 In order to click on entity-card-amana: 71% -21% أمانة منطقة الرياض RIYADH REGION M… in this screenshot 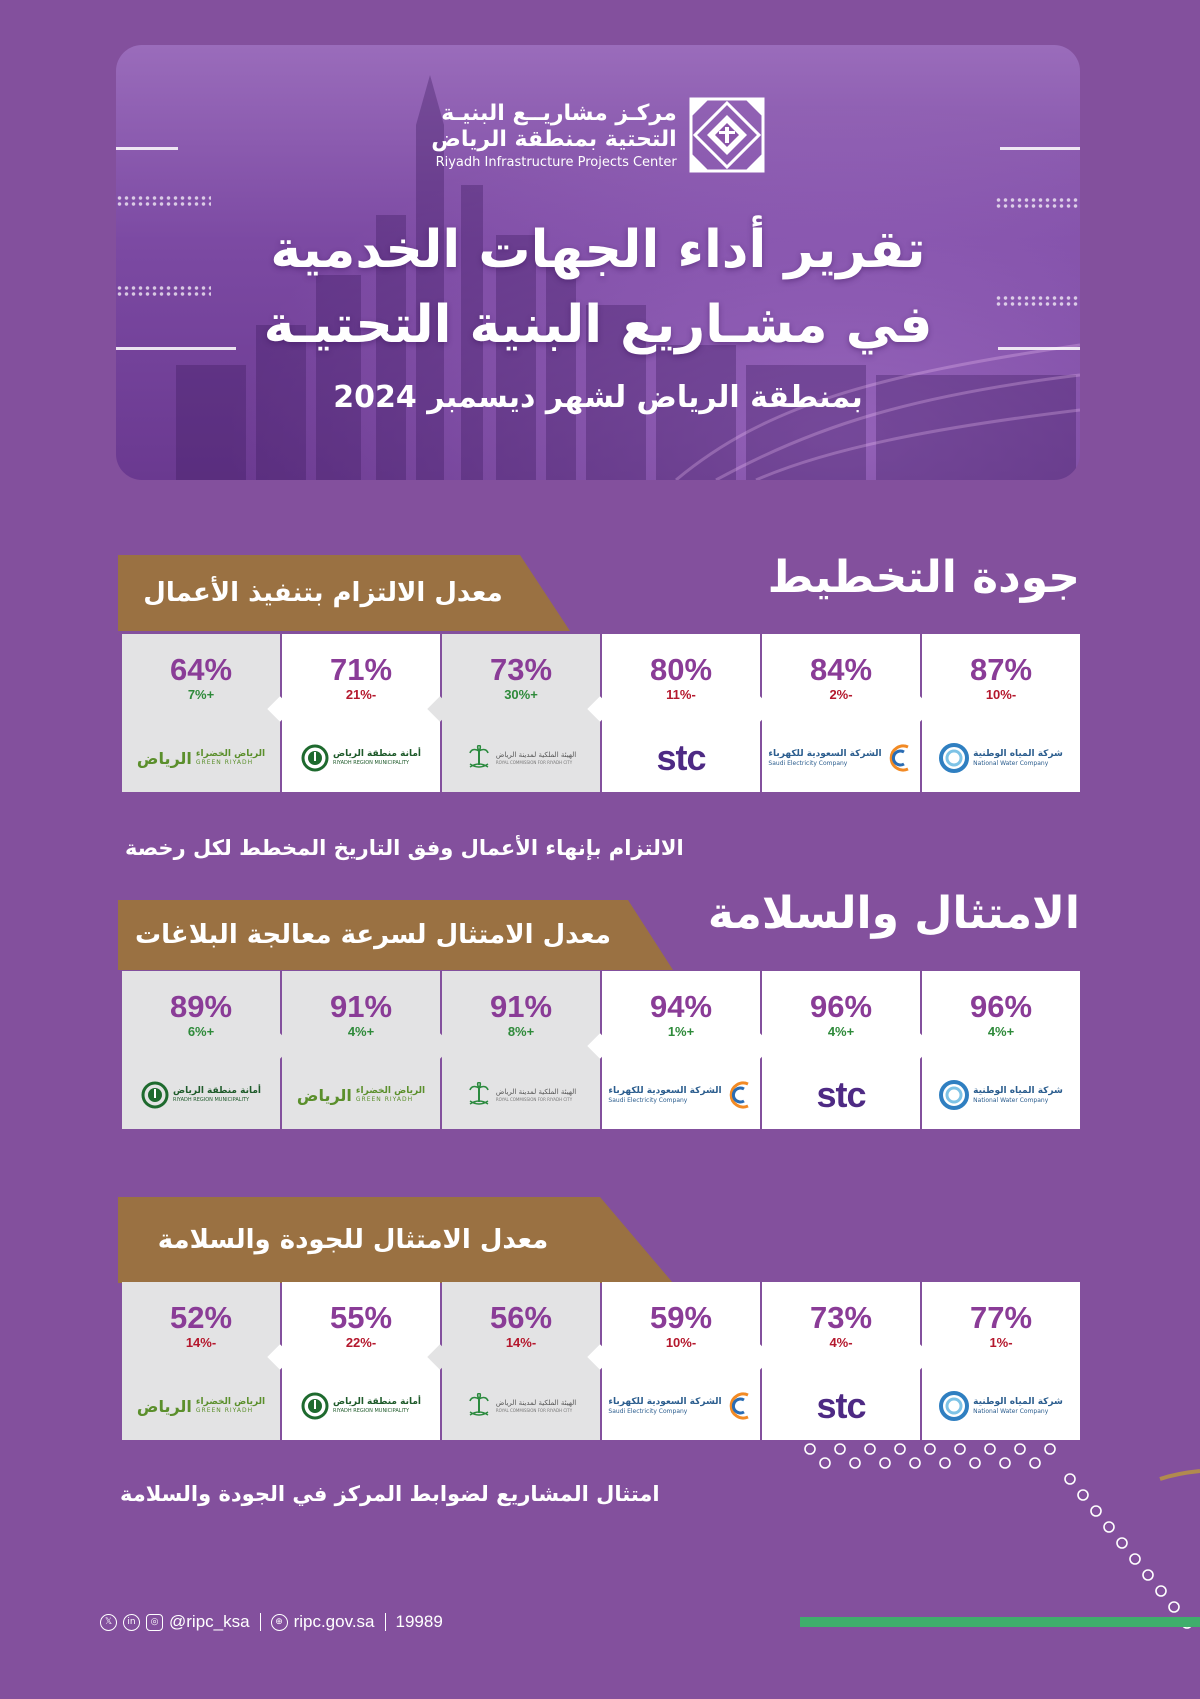, I will do `click(367, 713)`.